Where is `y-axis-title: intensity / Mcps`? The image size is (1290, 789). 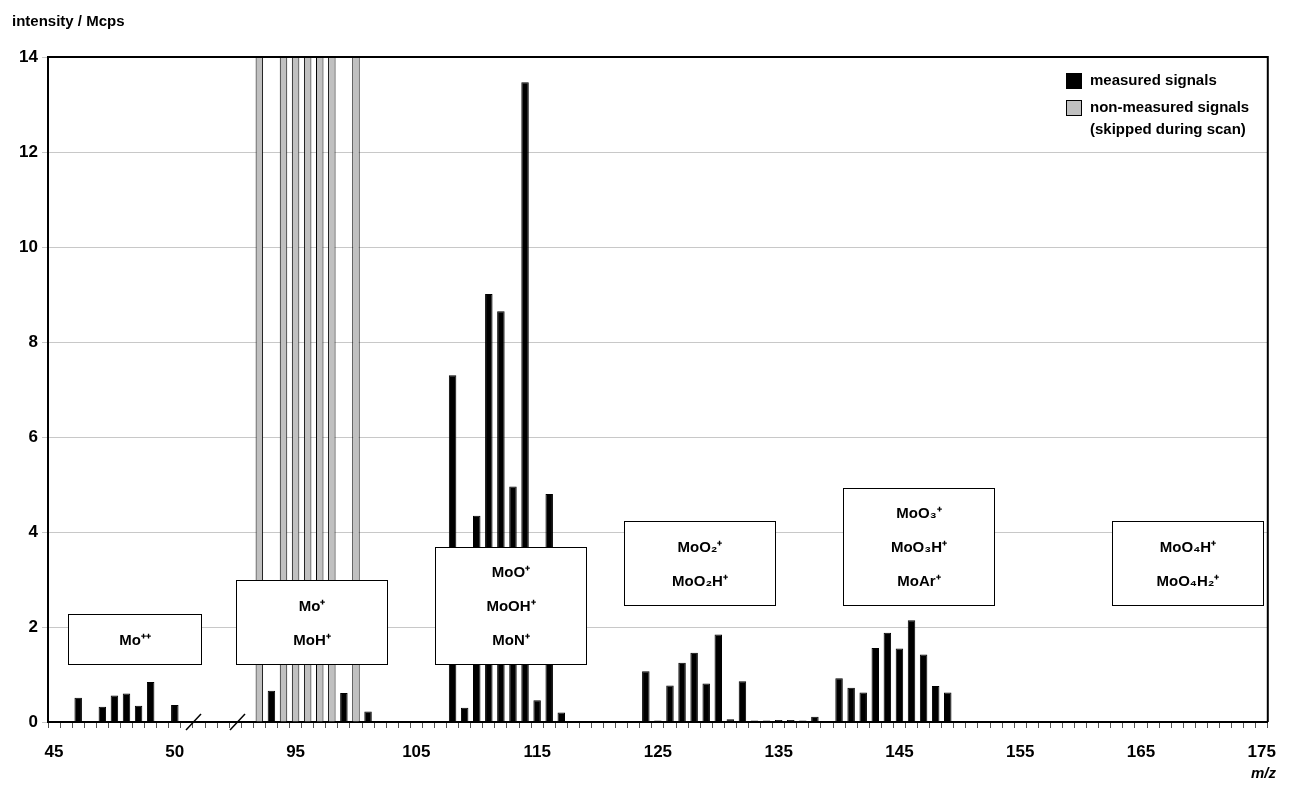
y-axis-title: intensity / Mcps is located at coordinates (68, 20).